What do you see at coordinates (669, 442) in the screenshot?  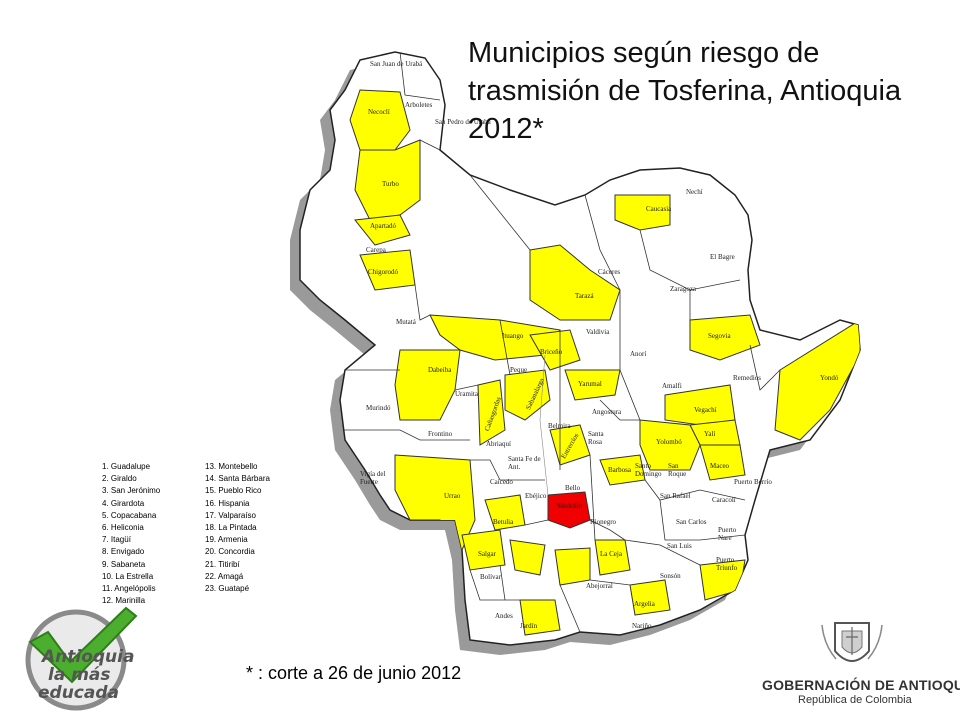 I see `label-yolombo: Yolombó` at bounding box center [669, 442].